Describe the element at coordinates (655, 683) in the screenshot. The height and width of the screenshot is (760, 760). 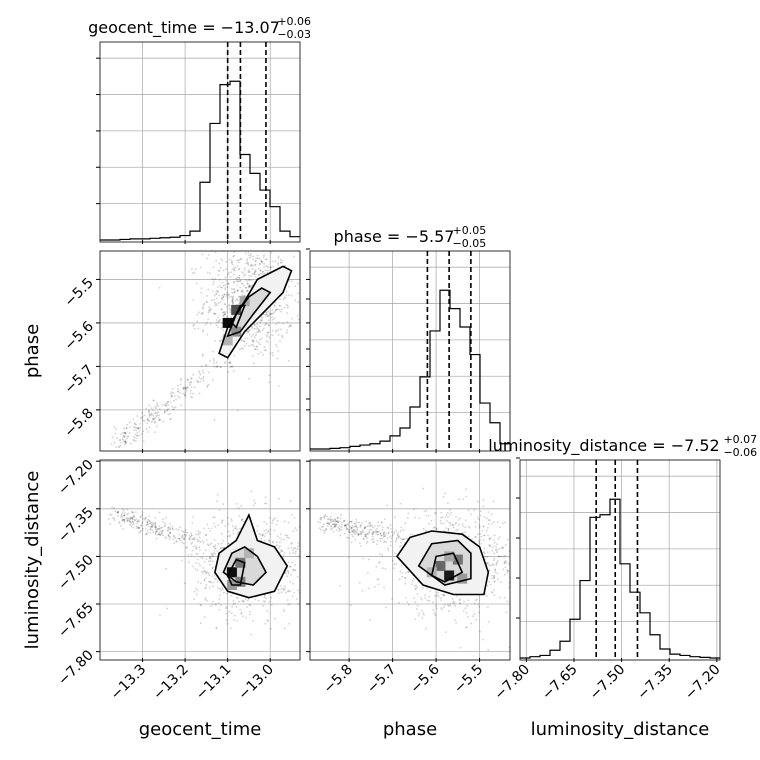
I see `tick-label-x: −7.35` at that location.